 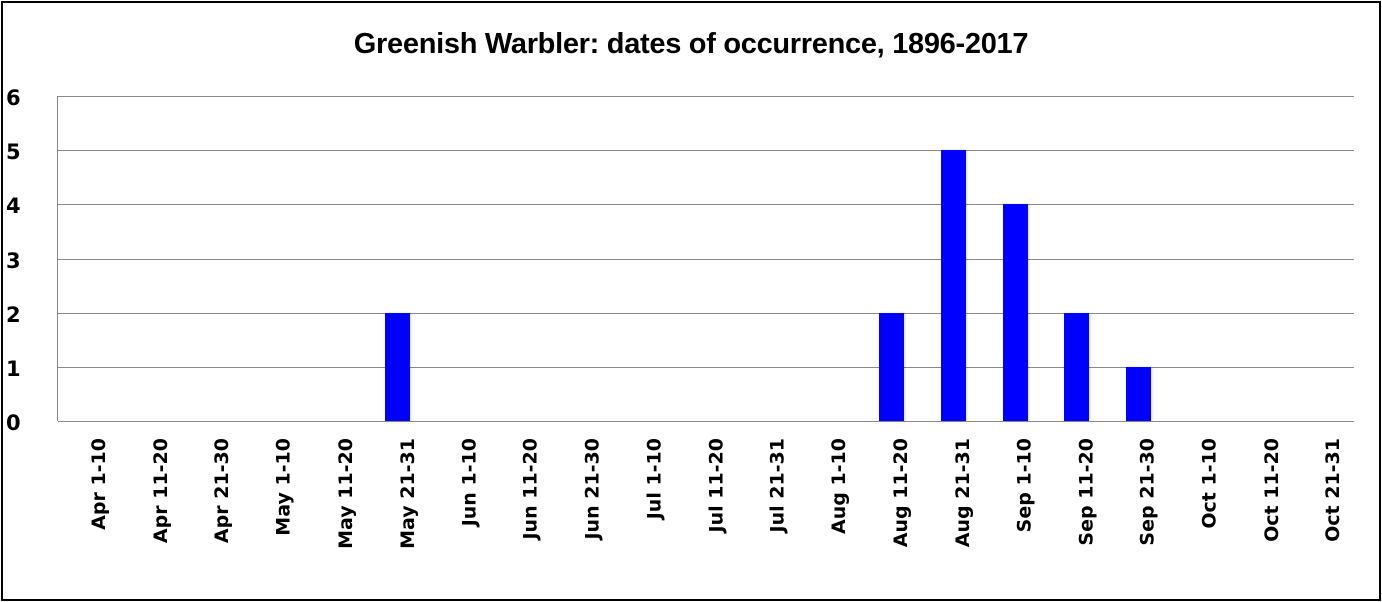 I want to click on x-tick-text: Apr 11-20, so click(x=160, y=491).